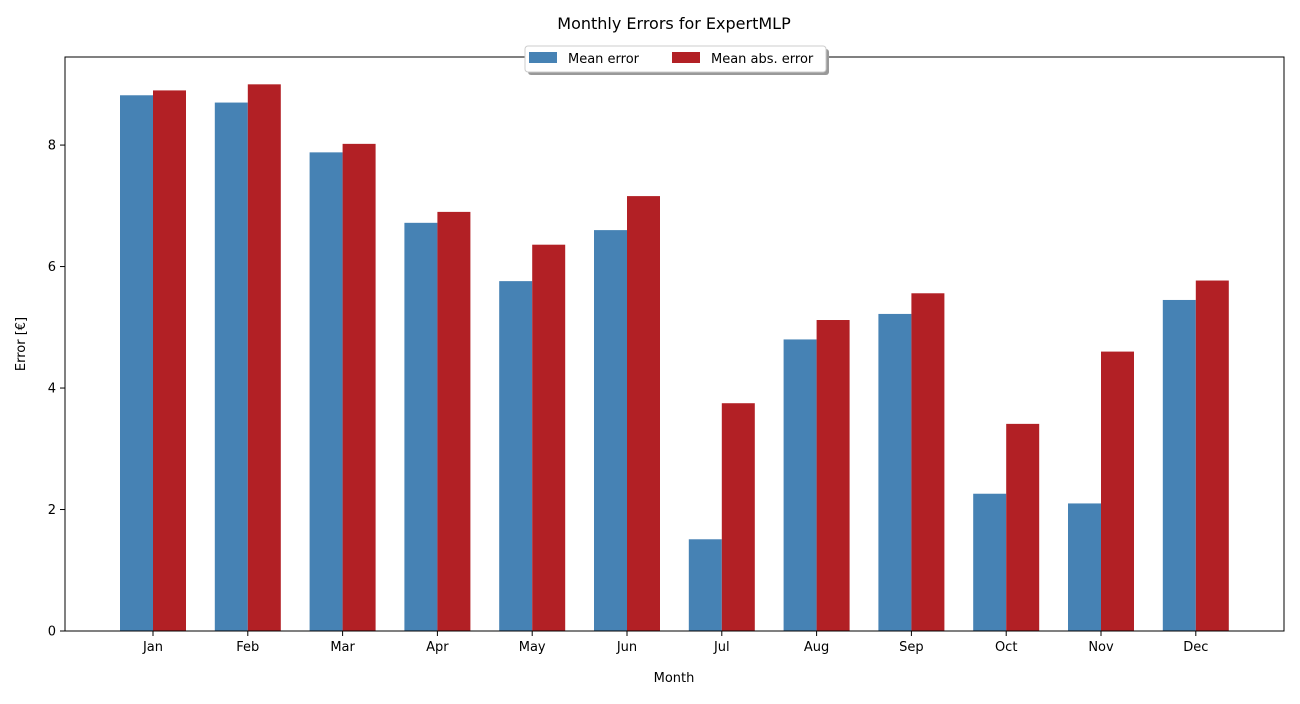 Image resolution: width=1300 pixels, height=704 pixels. I want to click on legend-swatch-mean-error, so click(543, 57).